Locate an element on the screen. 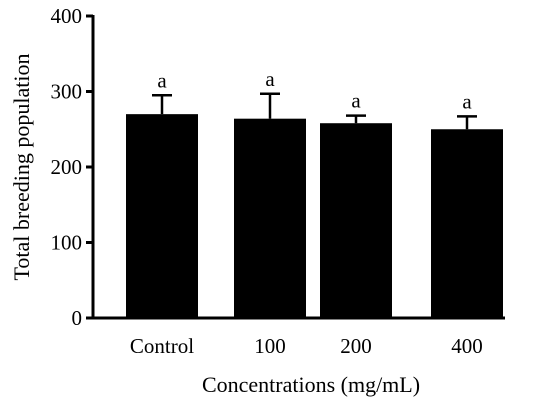 This screenshot has width=550, height=404. significance-labels: a aa a is located at coordinates (314, 90).